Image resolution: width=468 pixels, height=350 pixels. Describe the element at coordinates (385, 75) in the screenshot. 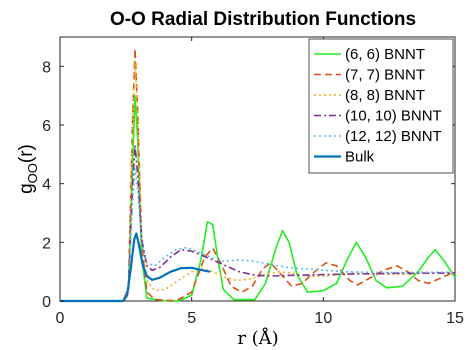

I see `legend-label-1: (7, 7) BNNT` at that location.